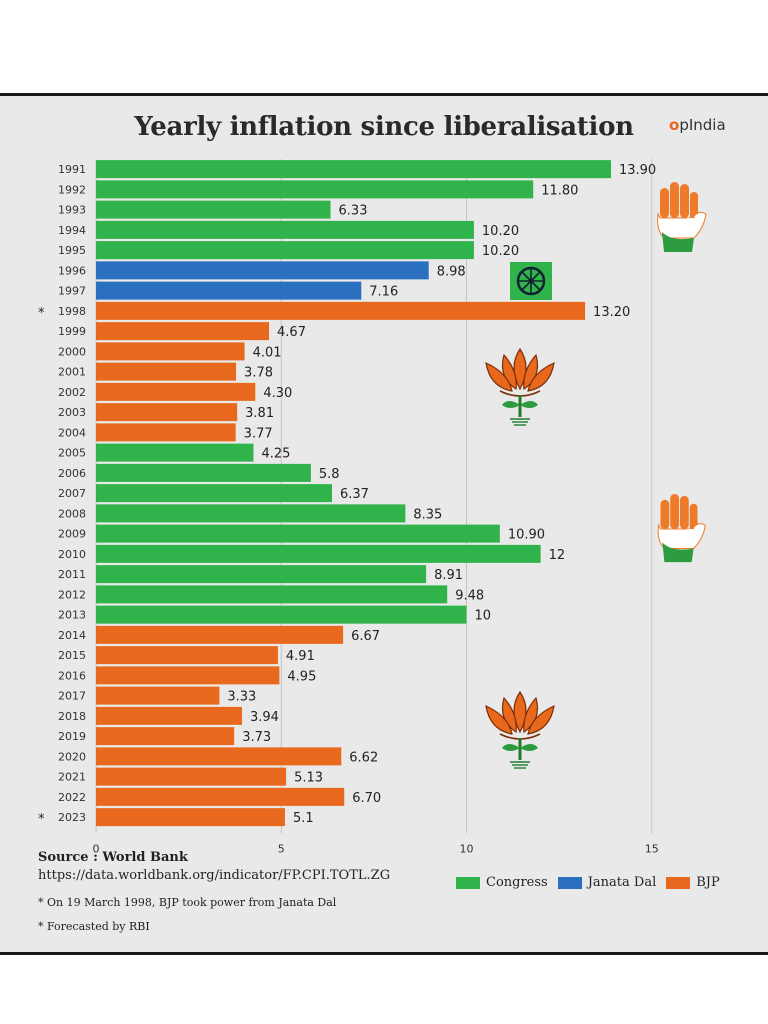  Describe the element at coordinates (264, 717) in the screenshot. I see `data-label: 3.94` at that location.